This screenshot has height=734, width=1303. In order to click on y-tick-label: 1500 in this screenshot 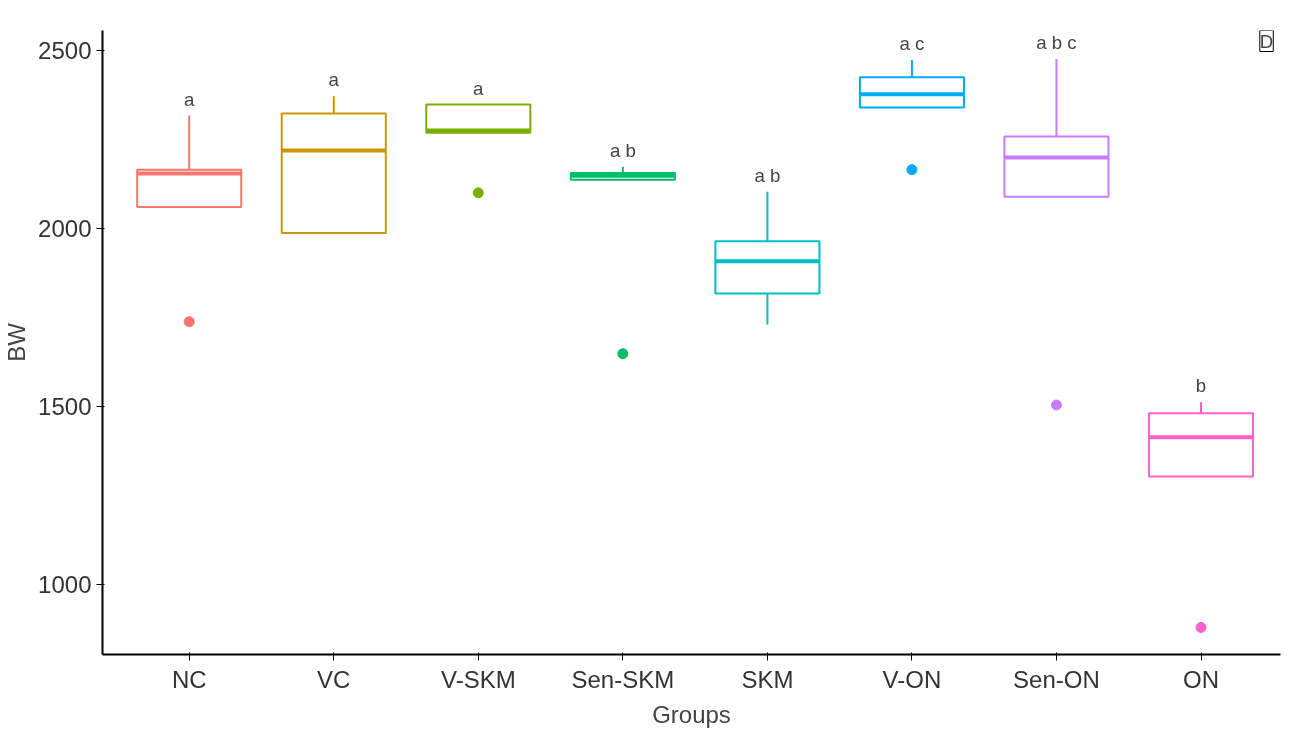, I will do `click(65, 406)`.